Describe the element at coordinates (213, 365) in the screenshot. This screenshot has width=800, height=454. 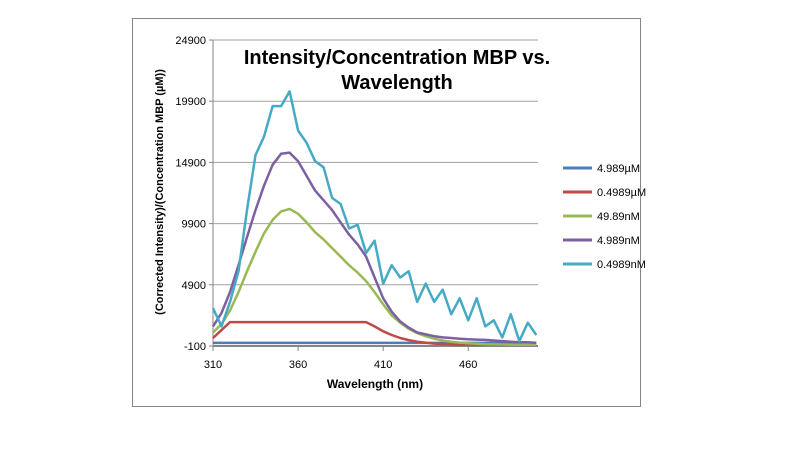
I see `x-tick-label: 310` at that location.